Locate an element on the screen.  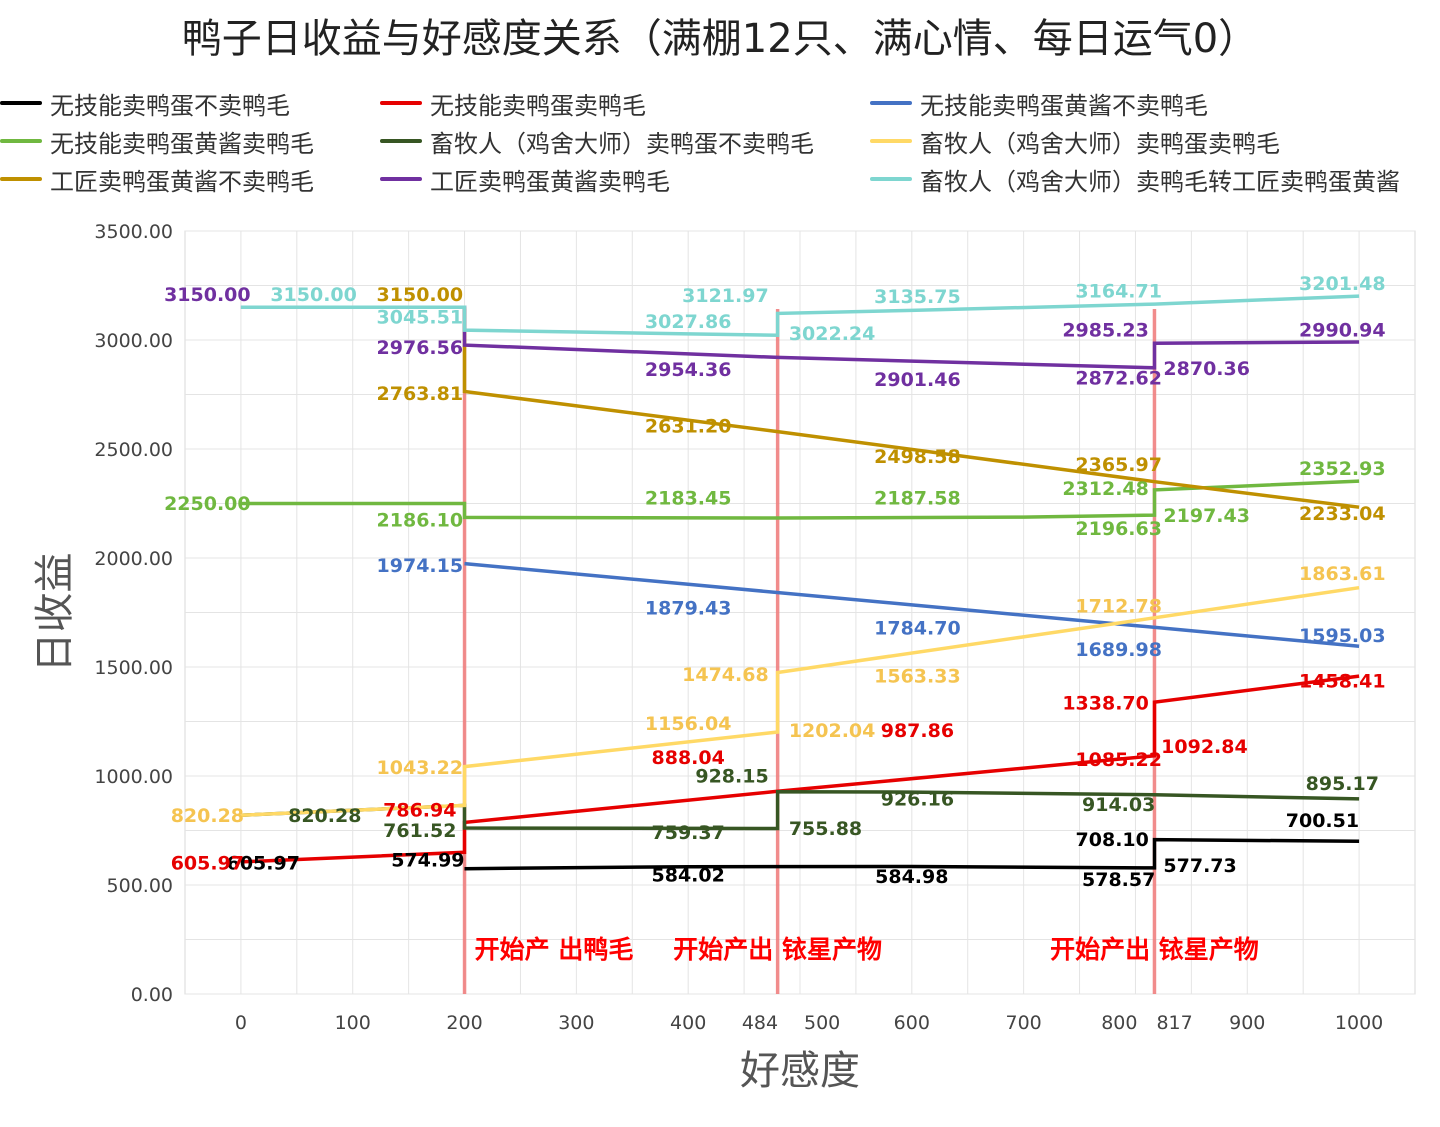
data-label: 2365.97 is located at coordinates (1118, 465).